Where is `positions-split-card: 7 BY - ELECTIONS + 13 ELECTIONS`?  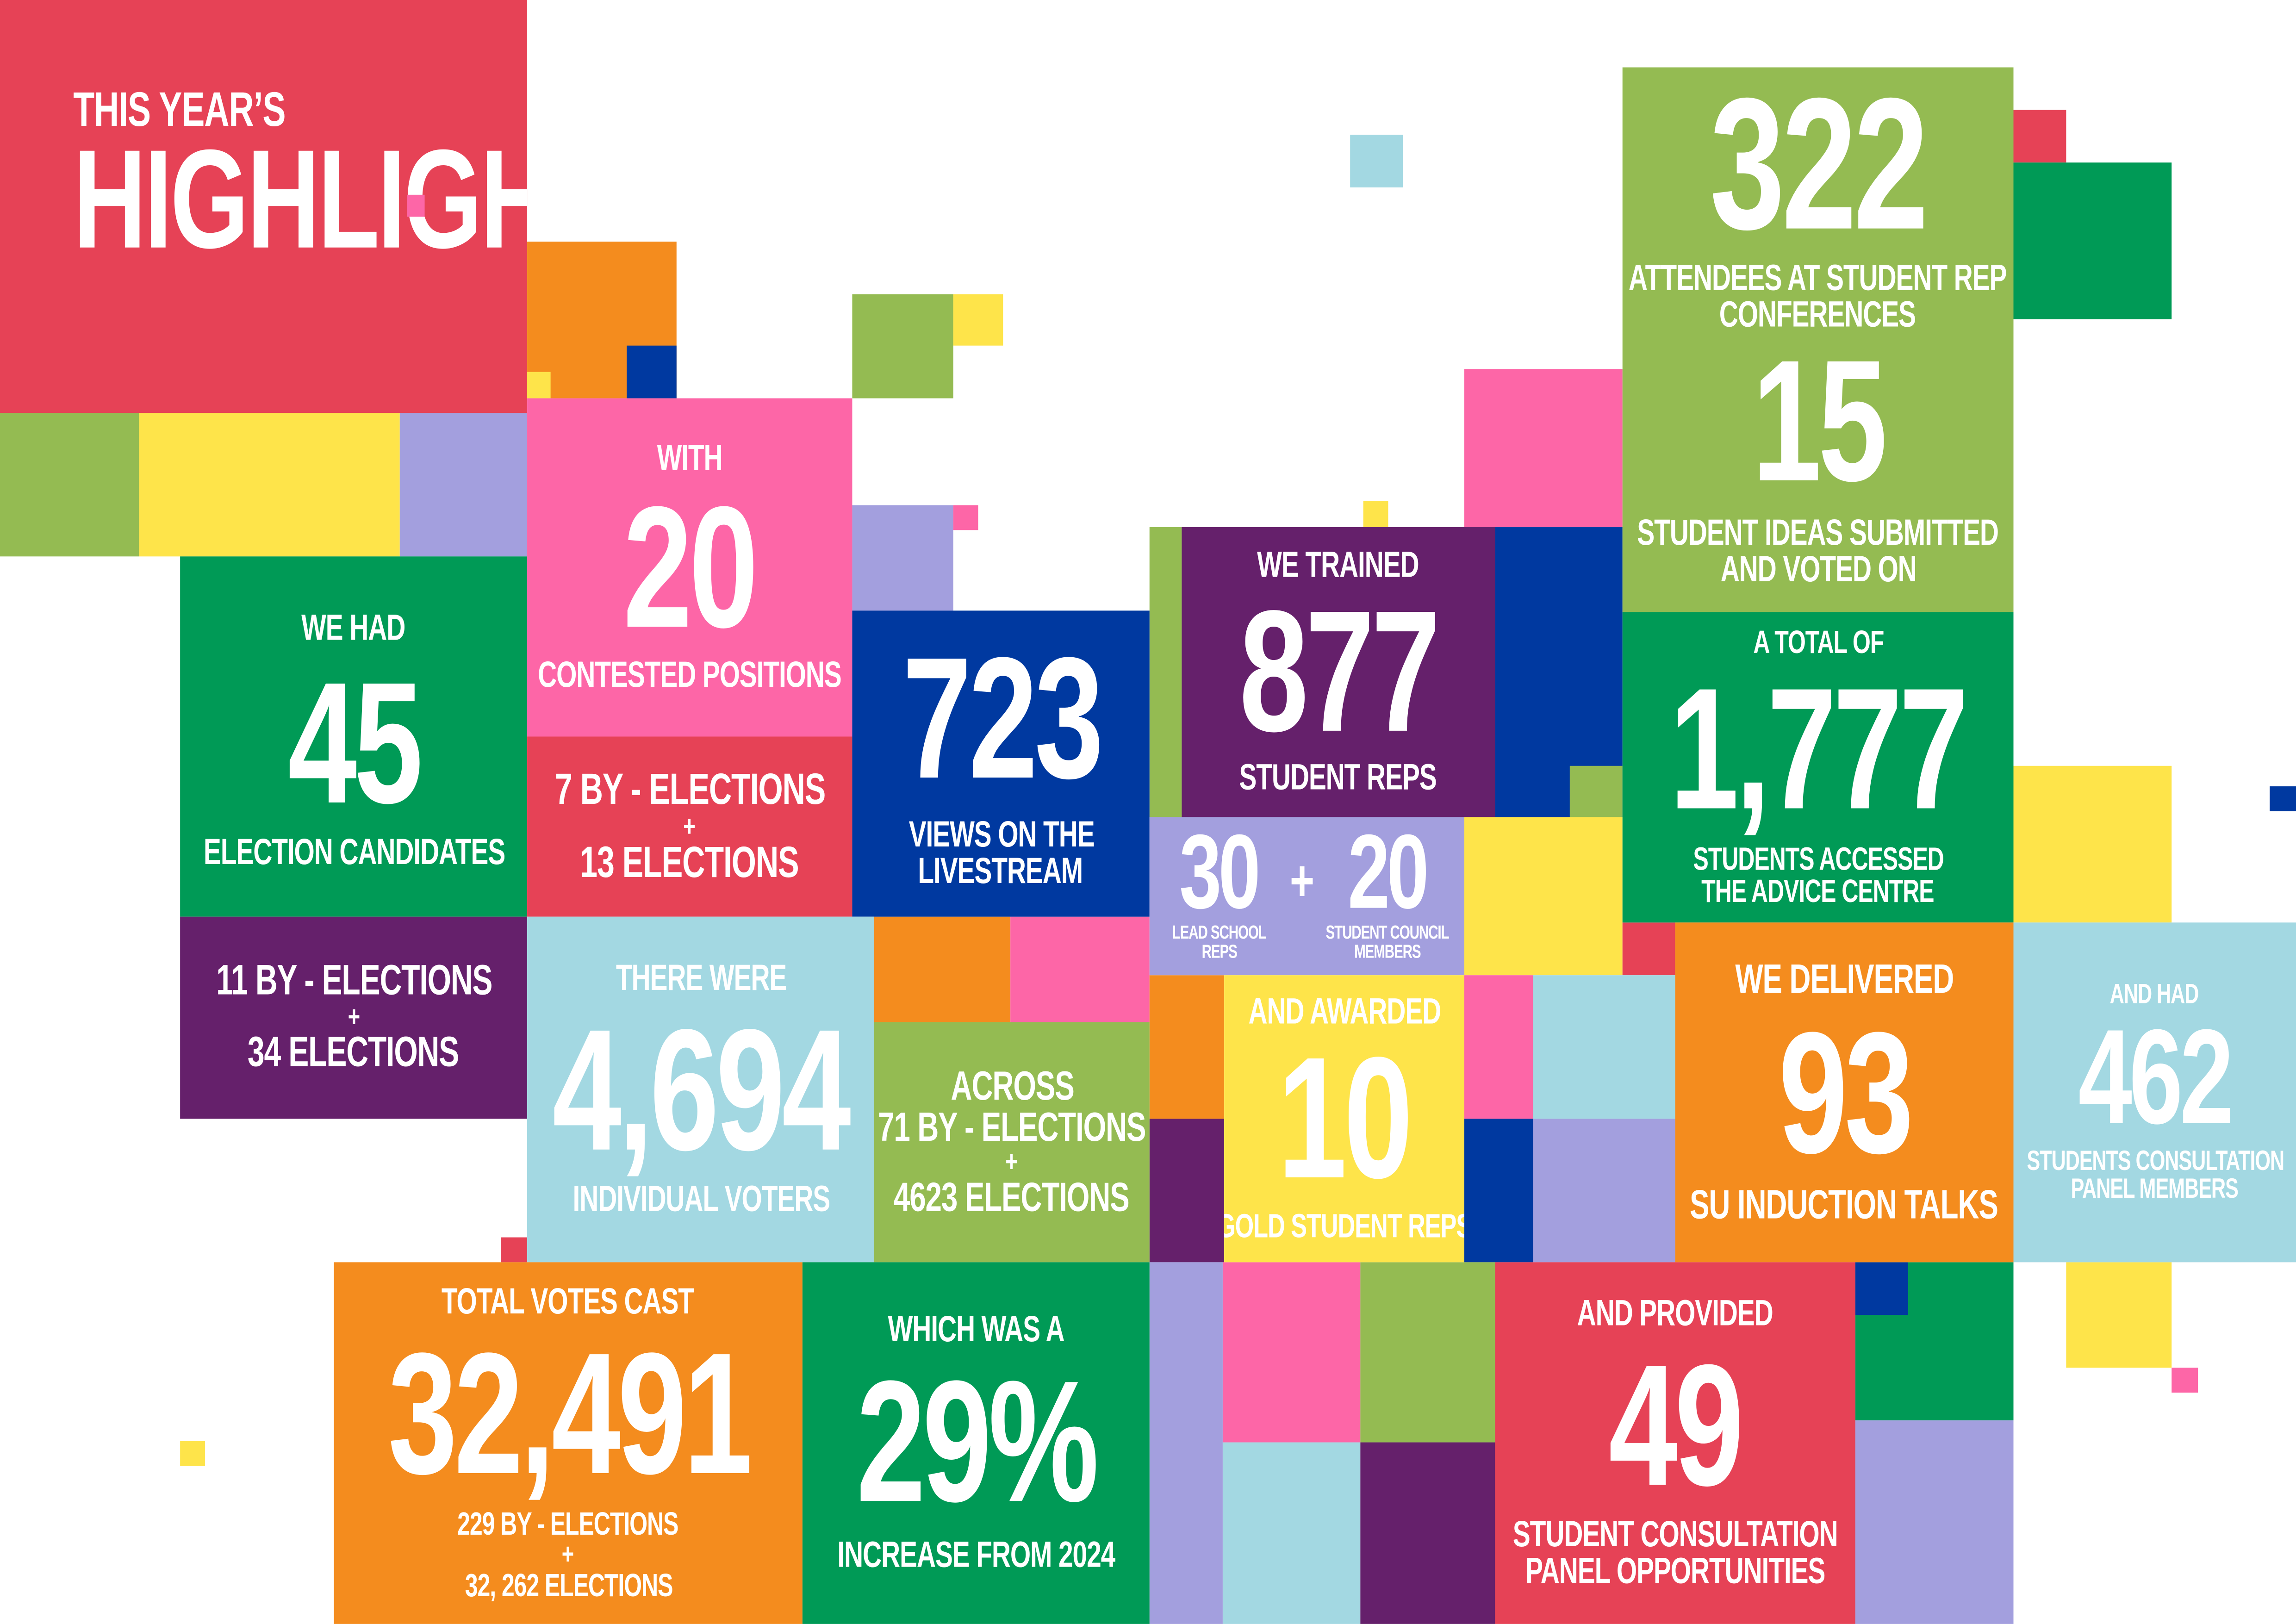
positions-split-card: 7 BY - ELECTIONS + 13 ELECTIONS is located at coordinates (689, 826).